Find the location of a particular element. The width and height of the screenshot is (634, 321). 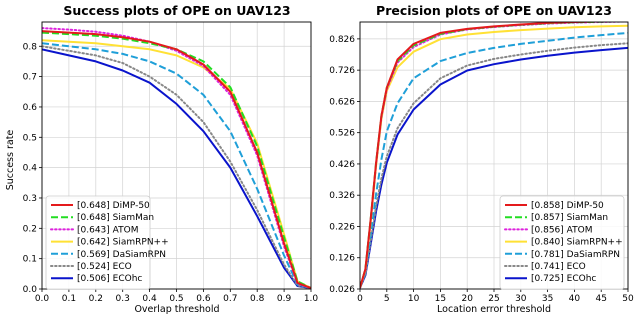

success-plot-xlabel: Overlap threshold is located at coordinates (176, 309).